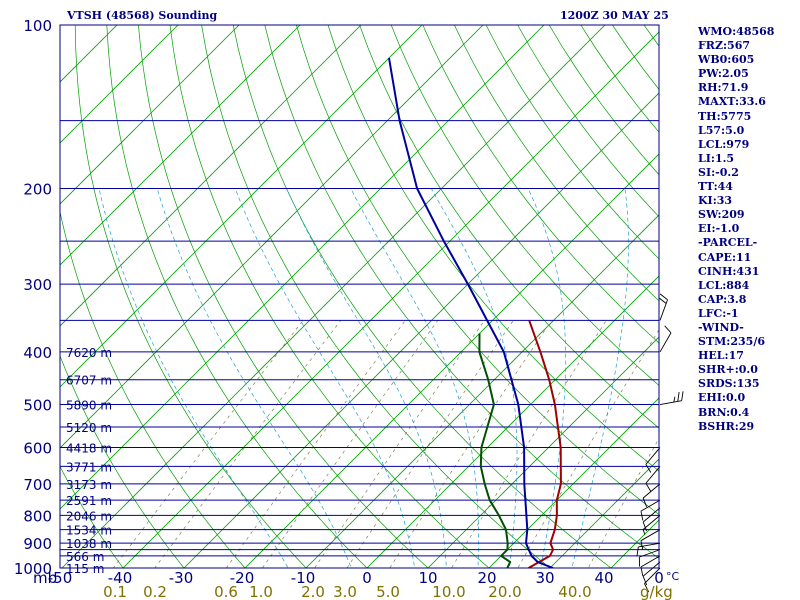 Image resolution: width=800 pixels, height=600 pixels. Describe the element at coordinates (716, 158) in the screenshot. I see `stat-line: LI:1.5` at that location.